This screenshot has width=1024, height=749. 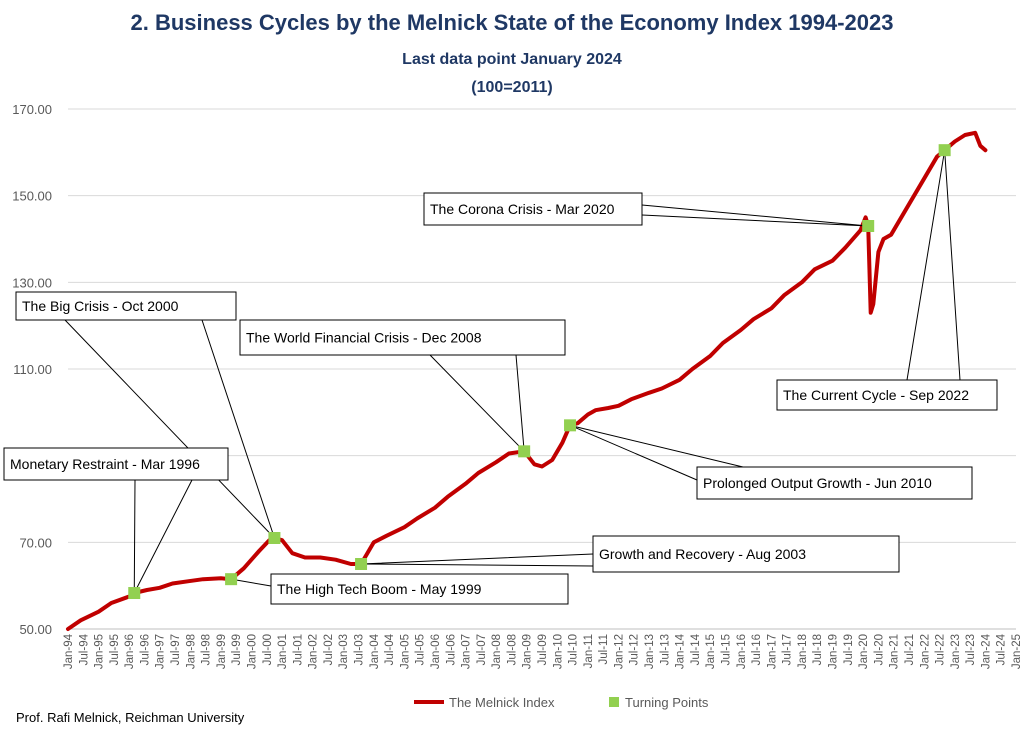 What do you see at coordinates (115, 649) in the screenshot?
I see `x-tick-label: Jul-95` at bounding box center [115, 649].